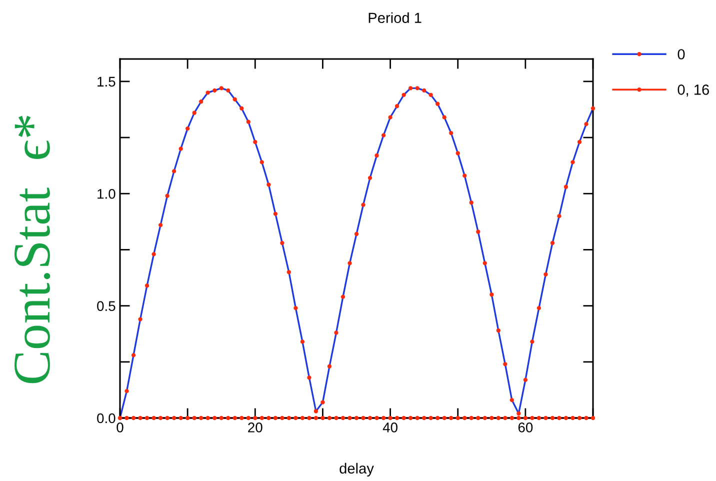 The width and height of the screenshot is (716, 481). I want to click on x-tick-label: 40, so click(390, 427).